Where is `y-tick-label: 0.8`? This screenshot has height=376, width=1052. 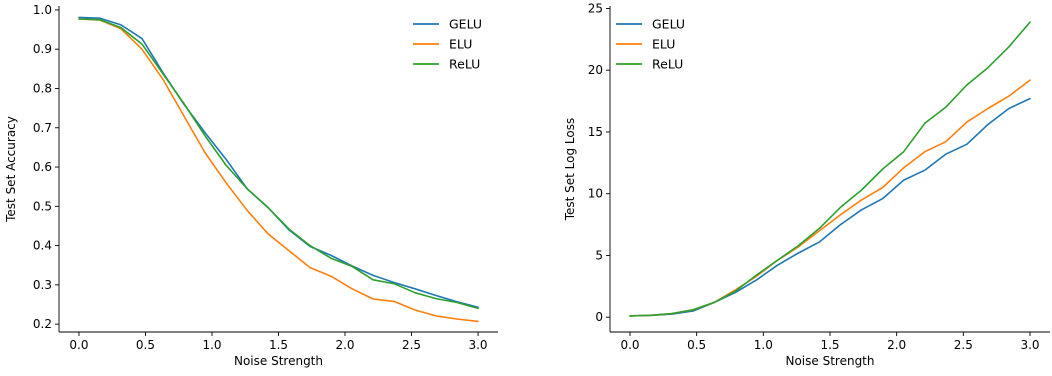 y-tick-label: 0.8 is located at coordinates (42, 88).